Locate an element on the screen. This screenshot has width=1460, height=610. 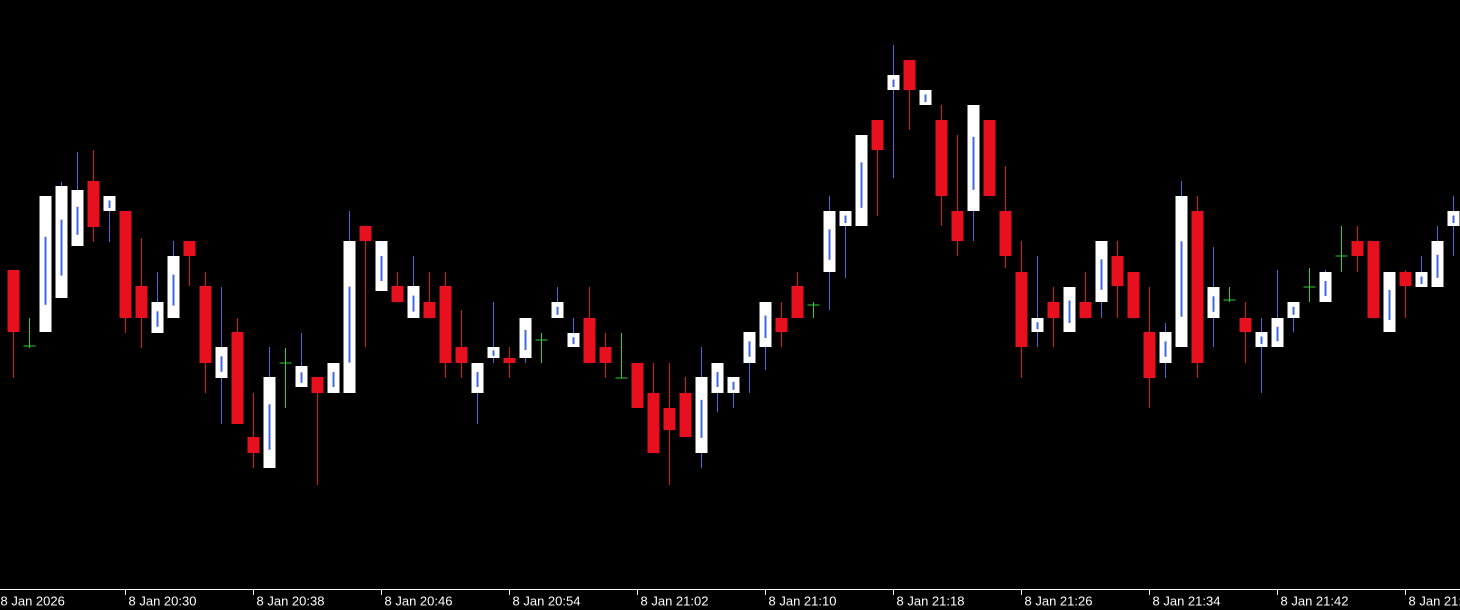
x-tick-label: 8 Jan 20:46 is located at coordinates (419, 600).